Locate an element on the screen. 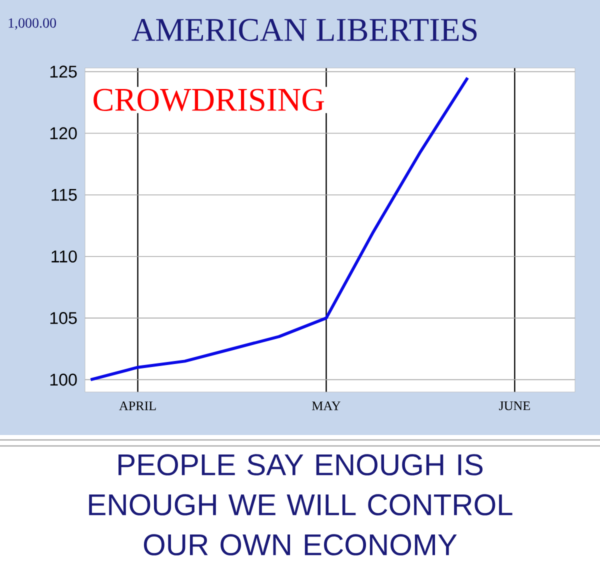 This screenshot has height=570, width=600. chart-subtitle: CROWDRISING is located at coordinates (209, 100).